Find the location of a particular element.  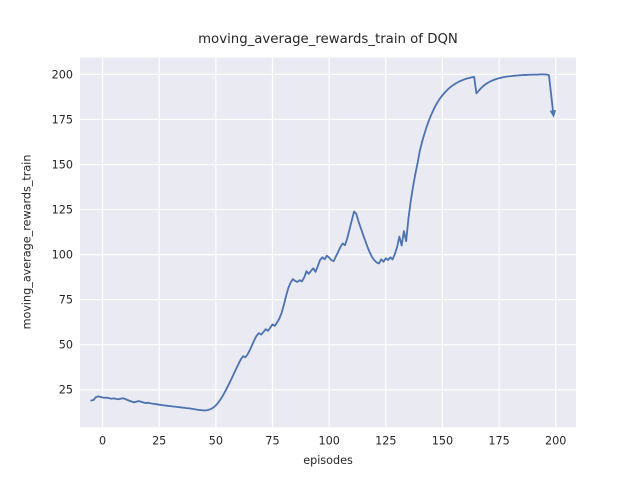

x-tick-label: 125 is located at coordinates (385, 441).